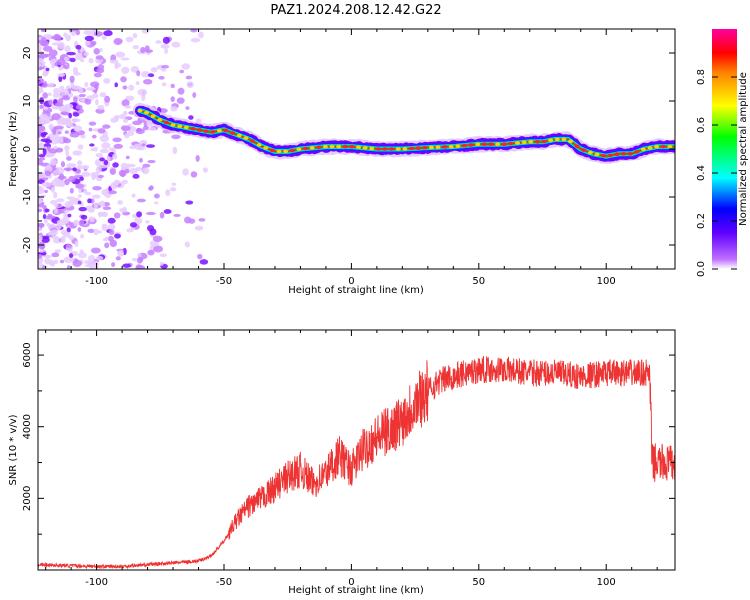 Image resolution: width=750 pixels, height=600 pixels. Describe the element at coordinates (13, 449) in the screenshot. I see `snr-ylabel: SNR (10 * v/v)` at that location.